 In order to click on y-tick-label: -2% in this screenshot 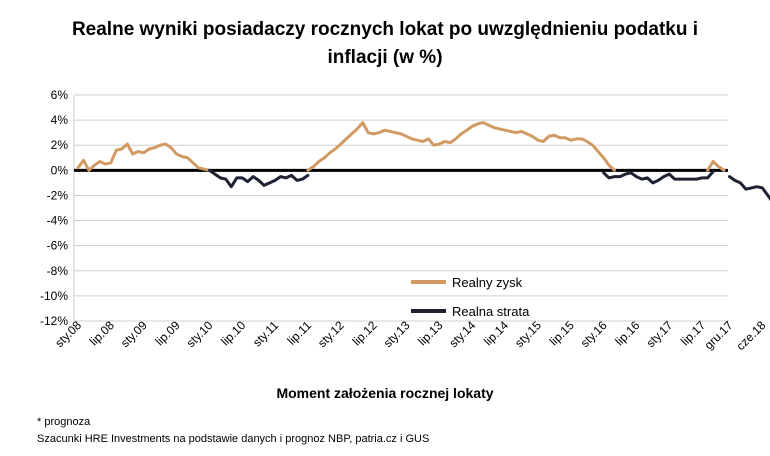, I will do `click(58, 195)`.